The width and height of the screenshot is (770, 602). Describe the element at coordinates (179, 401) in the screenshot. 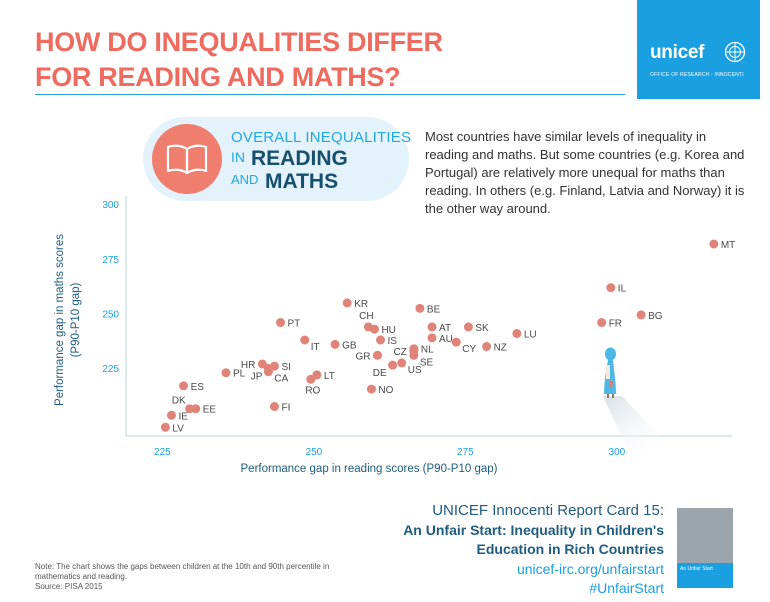

I see `point-label-dk: DK` at that location.